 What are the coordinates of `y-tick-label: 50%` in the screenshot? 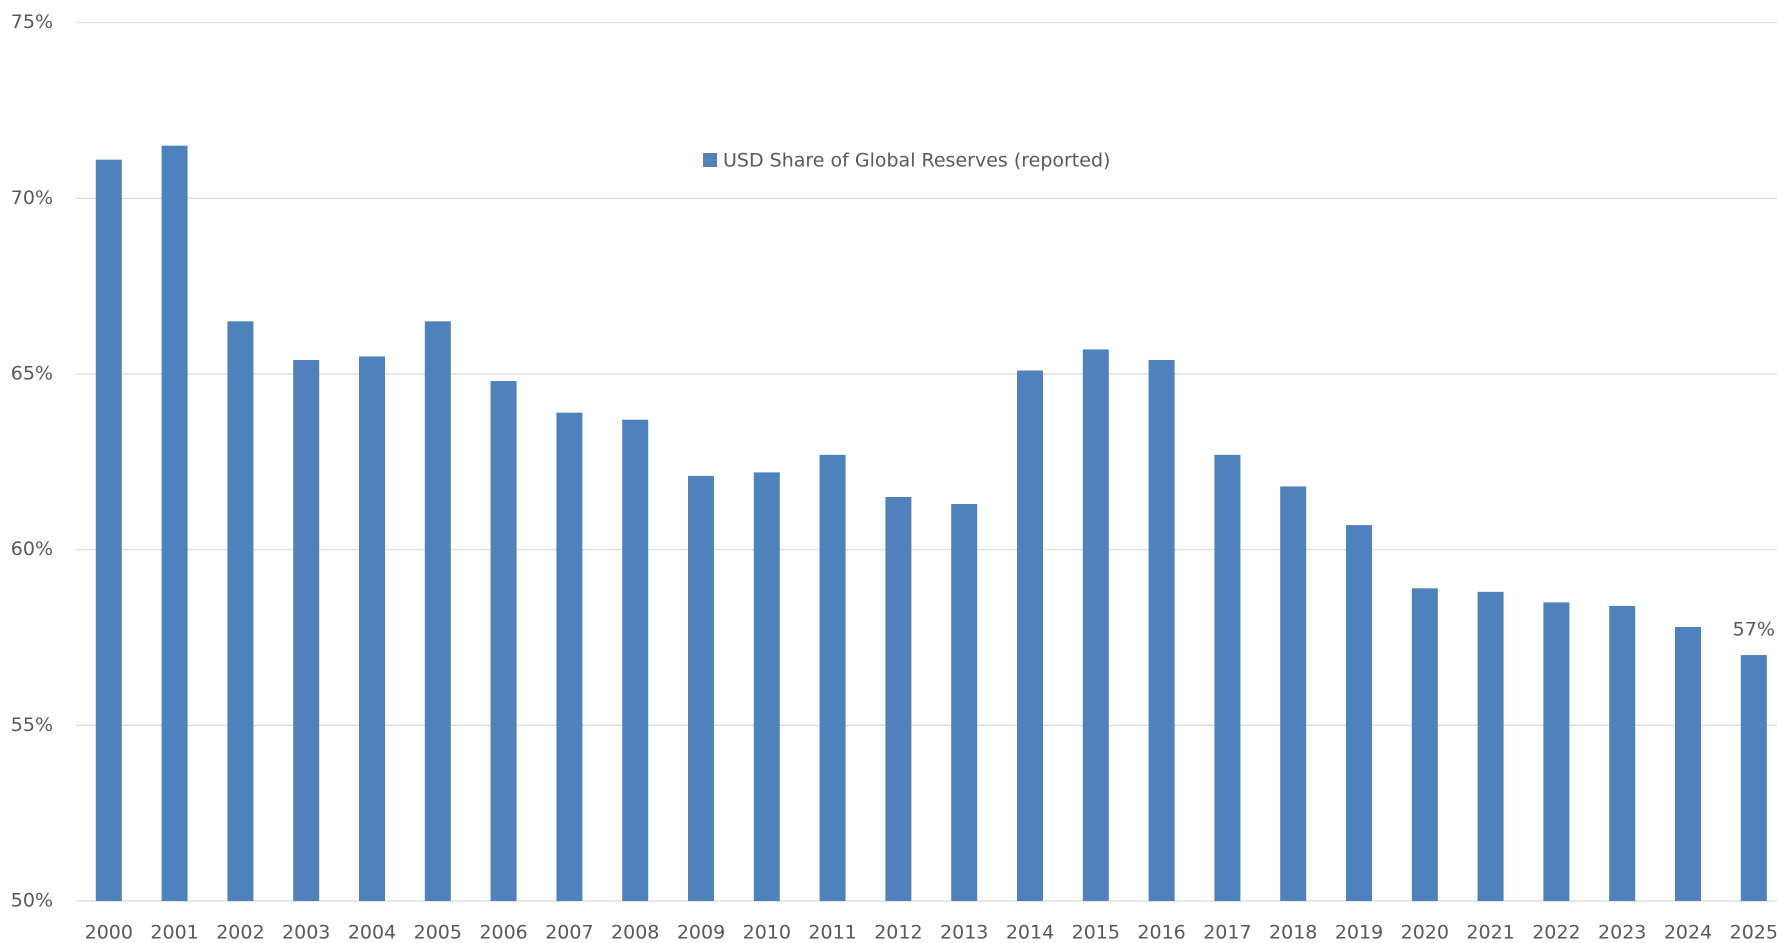 It's located at (32, 901).